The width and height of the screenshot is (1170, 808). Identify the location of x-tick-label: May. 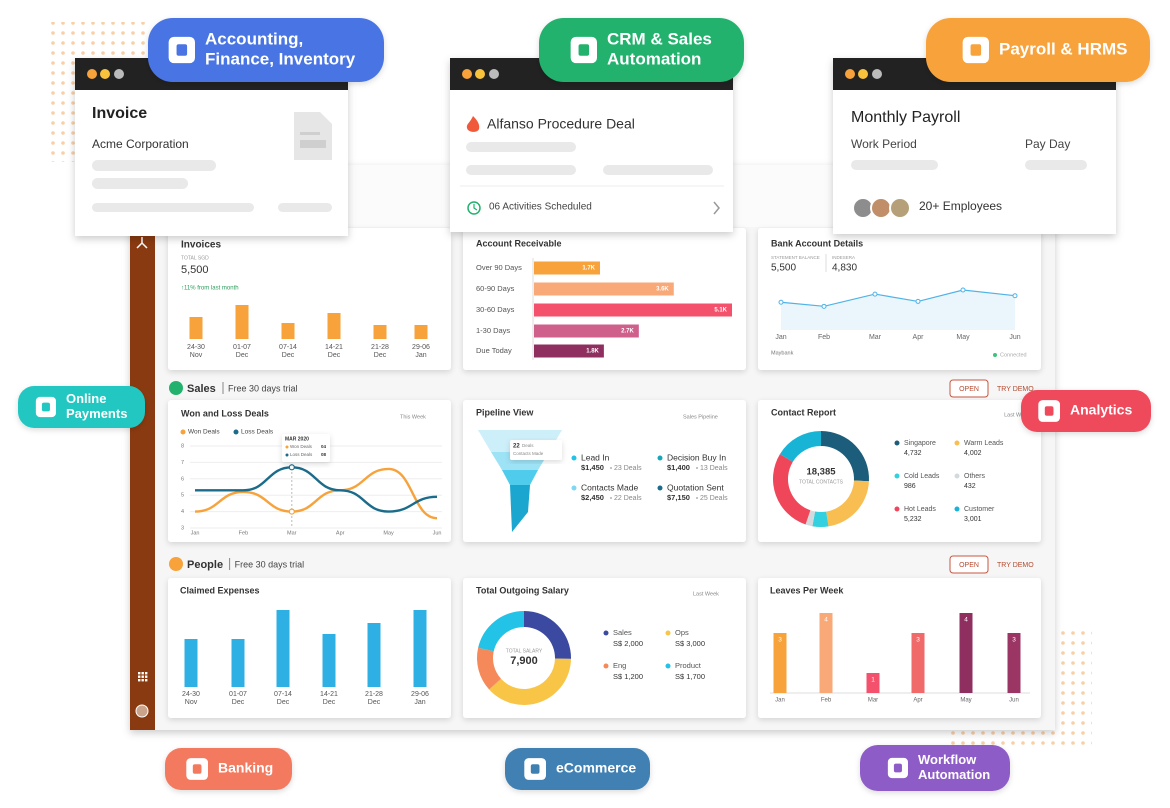
(965, 701).